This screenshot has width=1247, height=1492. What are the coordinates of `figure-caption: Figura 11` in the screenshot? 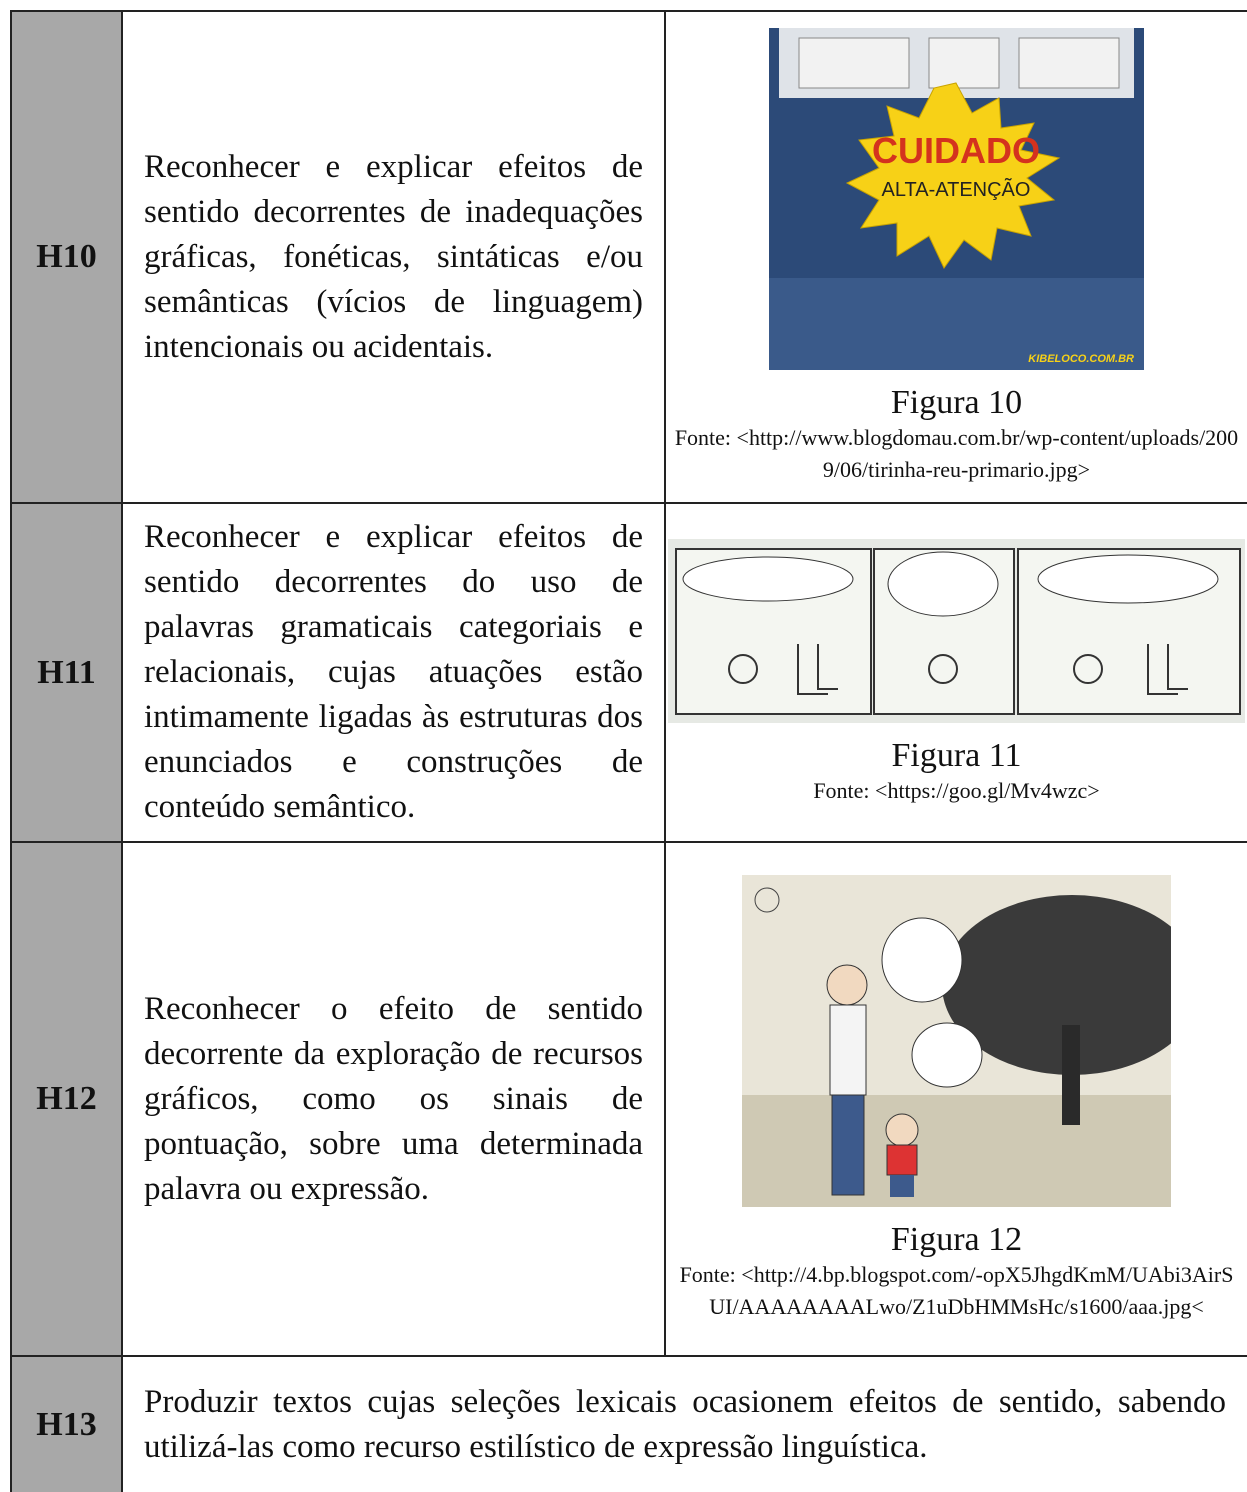 It's located at (956, 755).